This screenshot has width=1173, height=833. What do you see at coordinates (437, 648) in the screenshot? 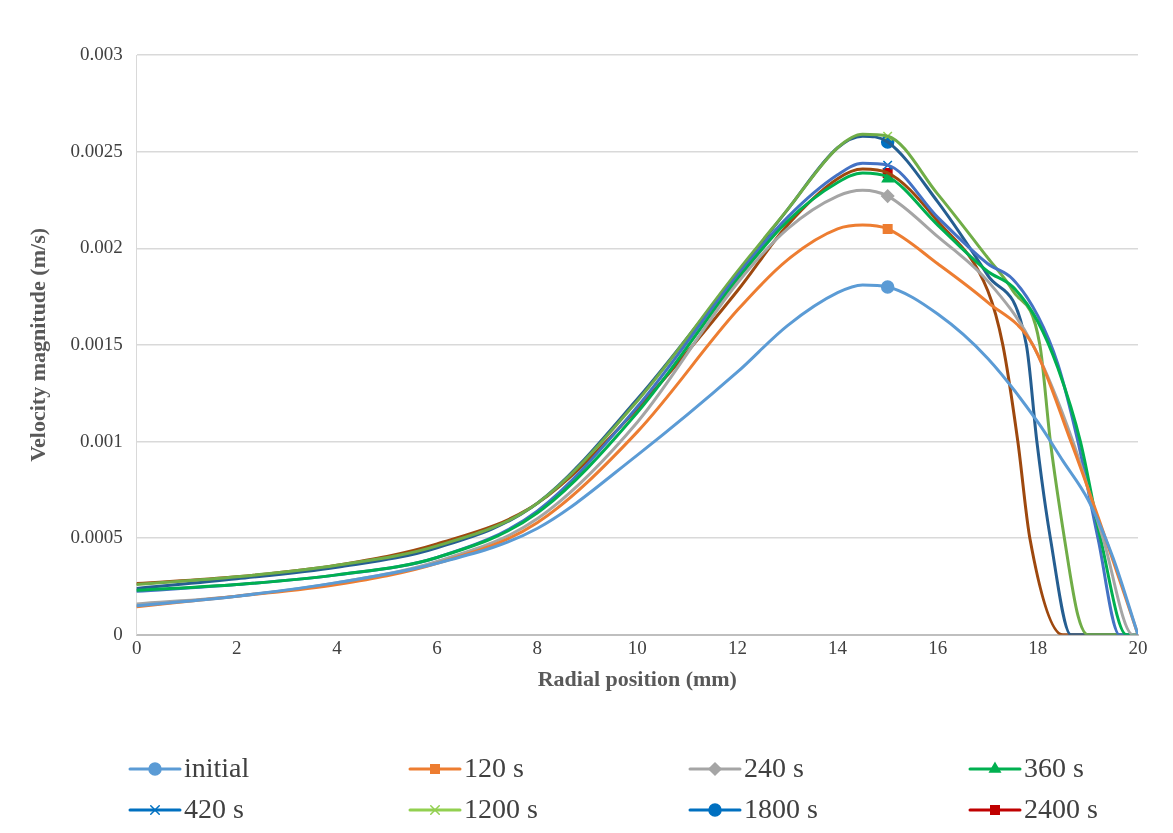
I see `x-tick-label: 6` at bounding box center [437, 648].